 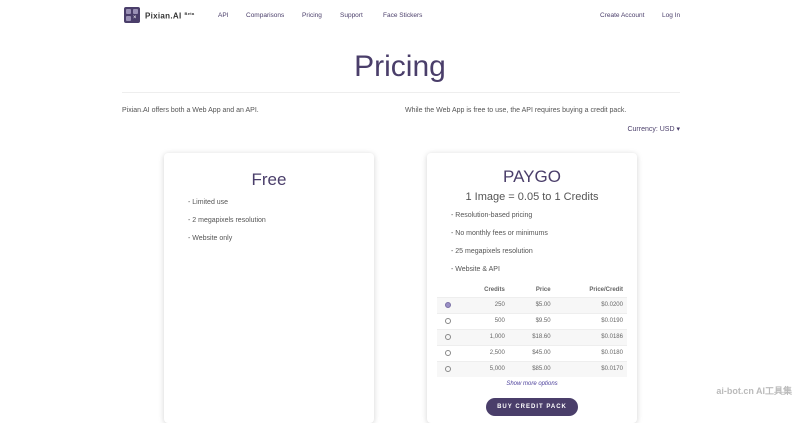 What do you see at coordinates (484, 368) in the screenshot?
I see `credits-cell: 5,000` at bounding box center [484, 368].